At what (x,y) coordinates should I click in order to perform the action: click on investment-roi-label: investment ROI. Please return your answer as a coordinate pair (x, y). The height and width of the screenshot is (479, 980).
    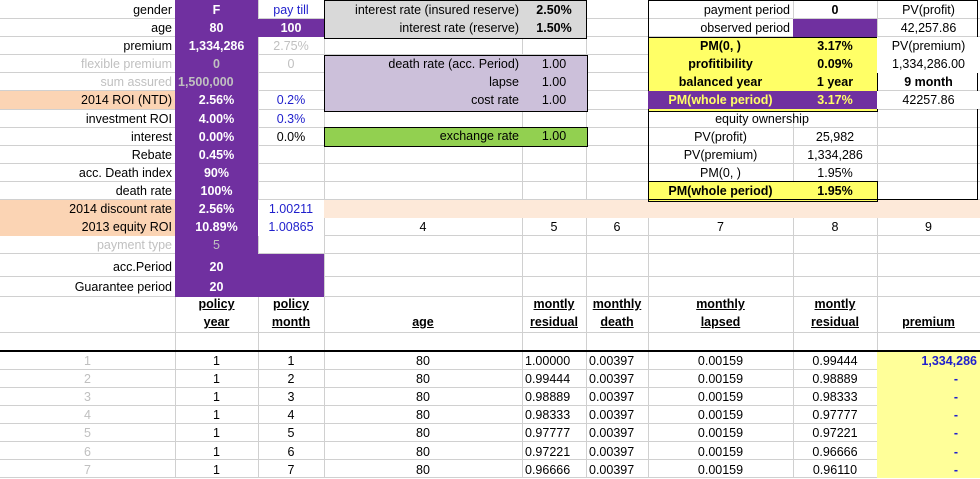
    Looking at the image, I should click on (128, 119).